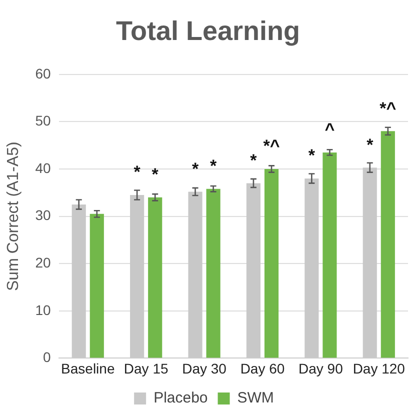 The height and width of the screenshot is (416, 416). What do you see at coordinates (321, 368) in the screenshot?
I see `x-tick-label: Day 90` at bounding box center [321, 368].